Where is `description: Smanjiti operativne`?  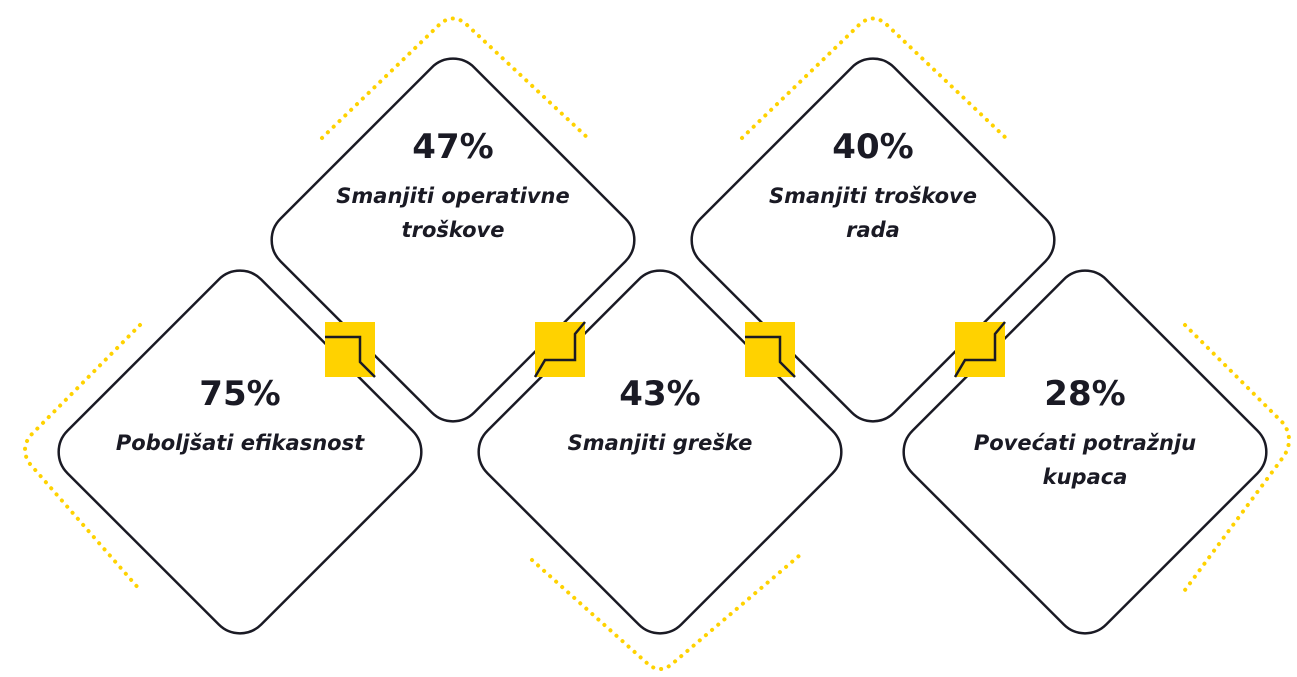 description: Smanjiti operativne is located at coordinates (452, 196).